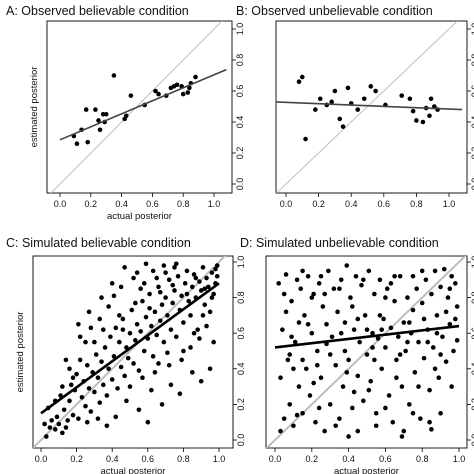 The width and height of the screenshot is (474, 474). Describe the element at coordinates (241, 333) in the screenshot. I see `y-tick-label: 0.6` at that location.